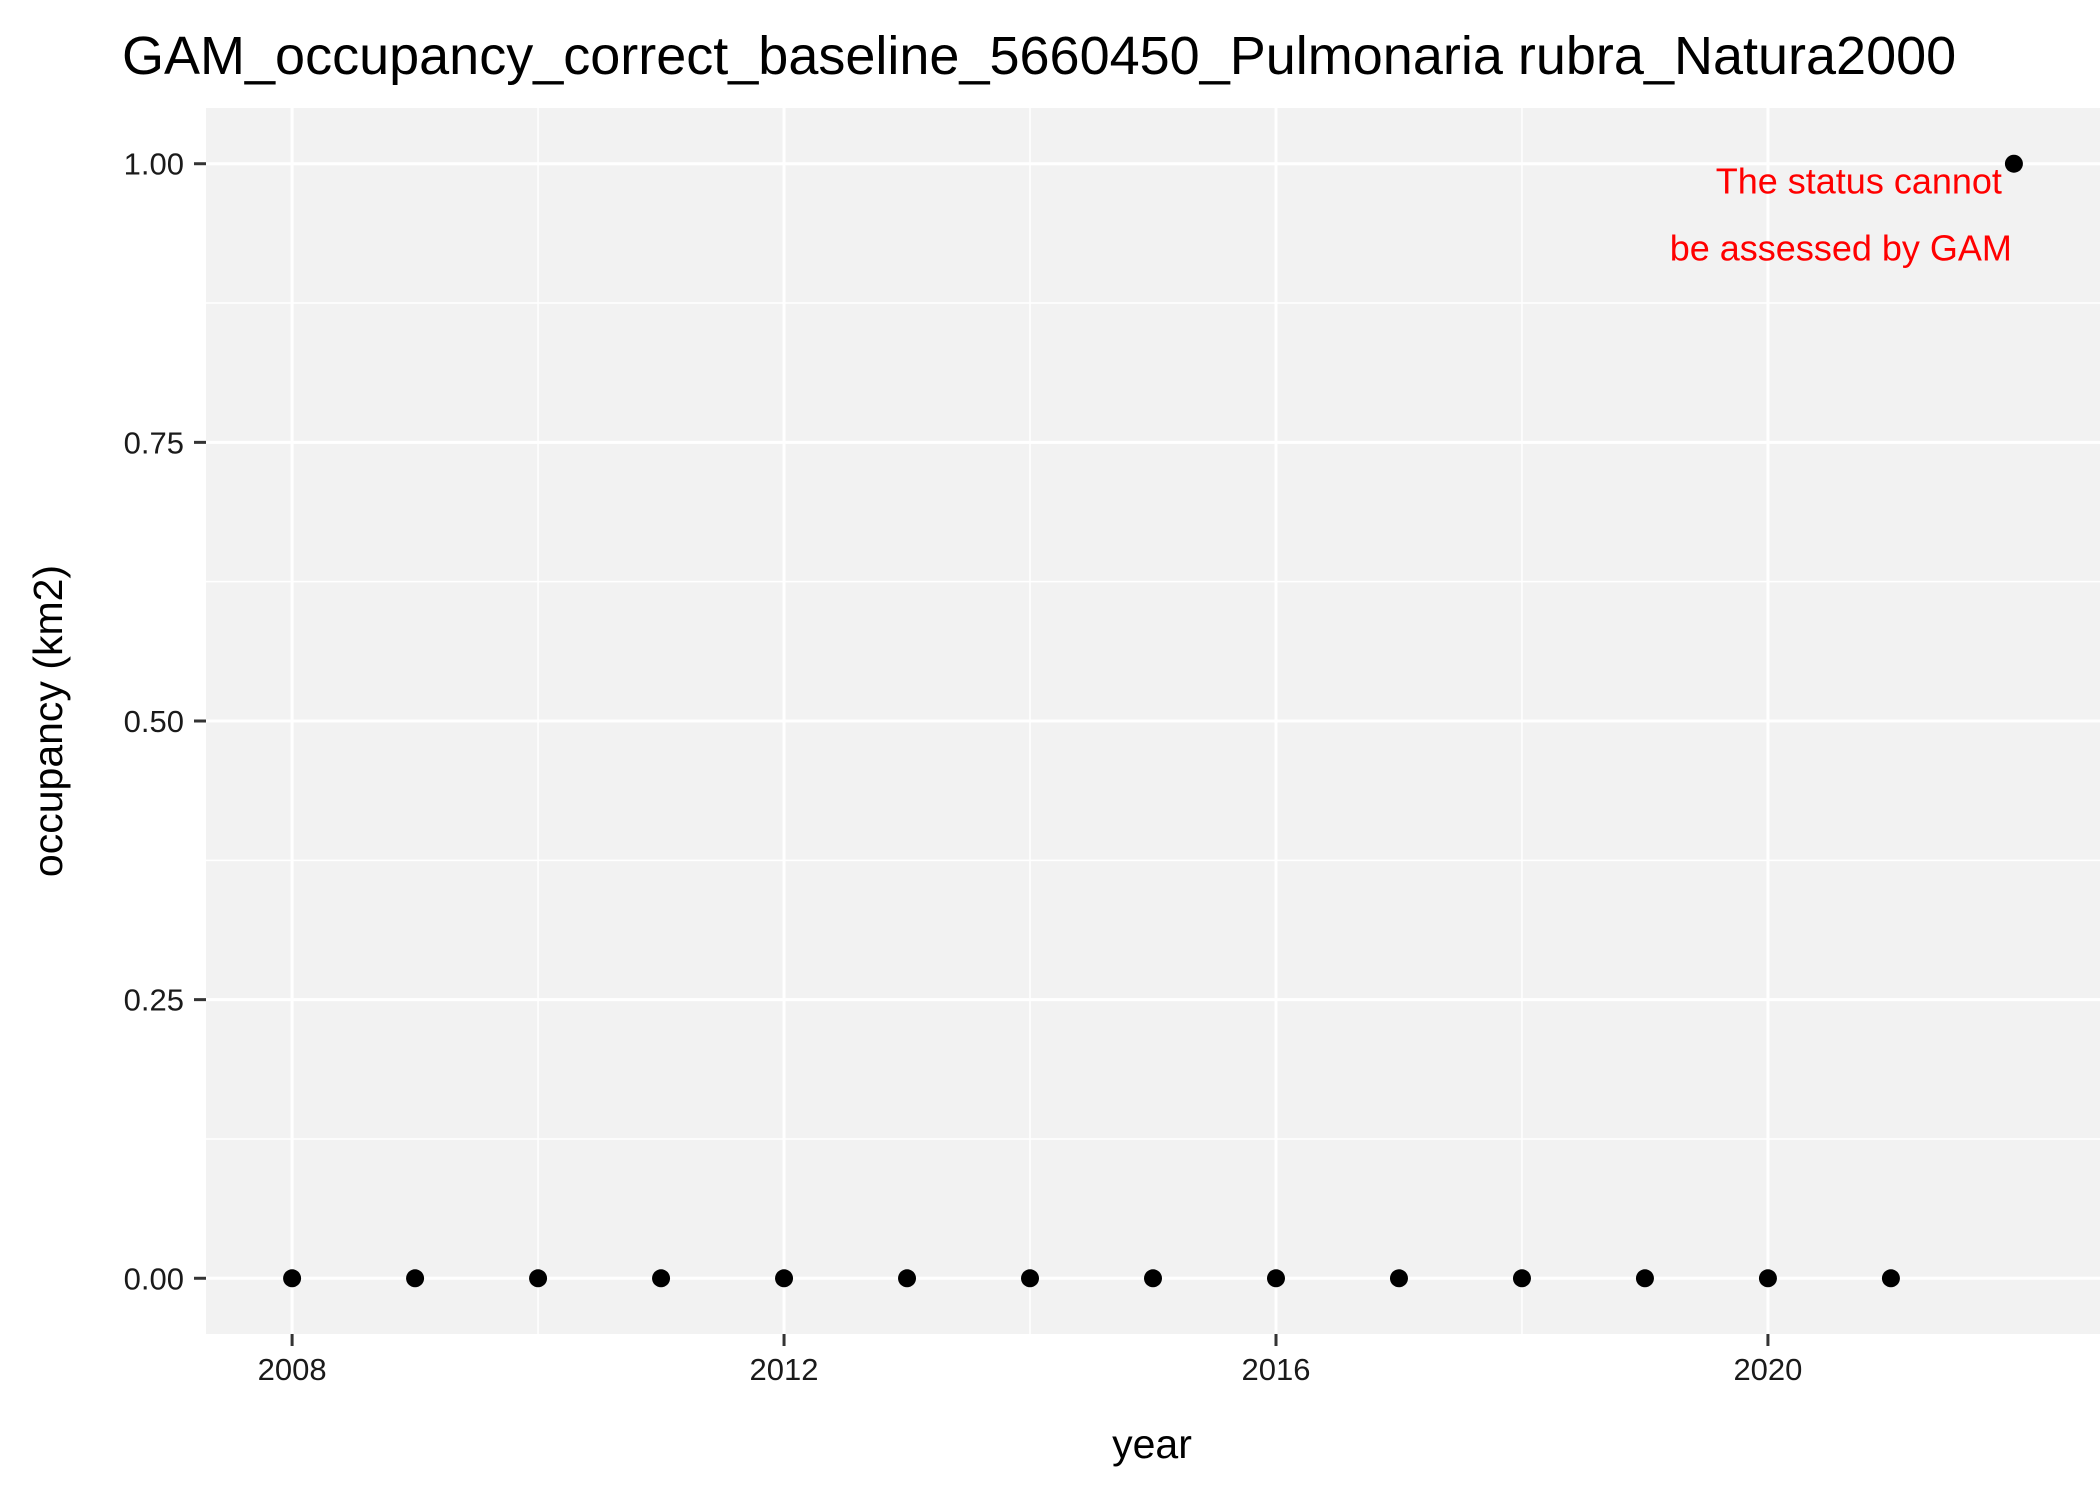 The height and width of the screenshot is (1499, 2100). What do you see at coordinates (1767, 1369) in the screenshot?
I see `x-tick-label: 2020` at bounding box center [1767, 1369].